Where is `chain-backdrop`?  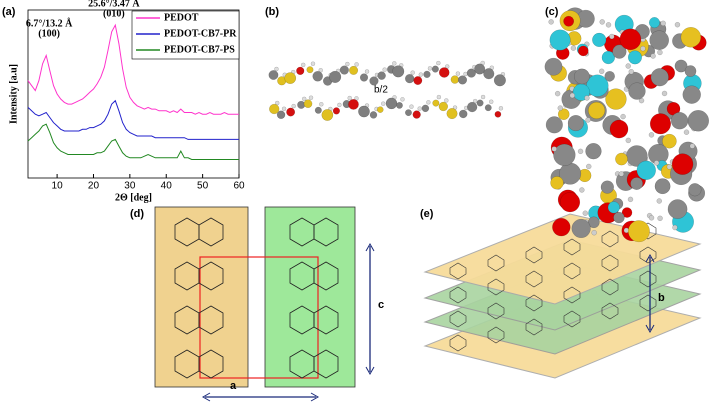 chain-backdrop is located at coordinates (310, 297).